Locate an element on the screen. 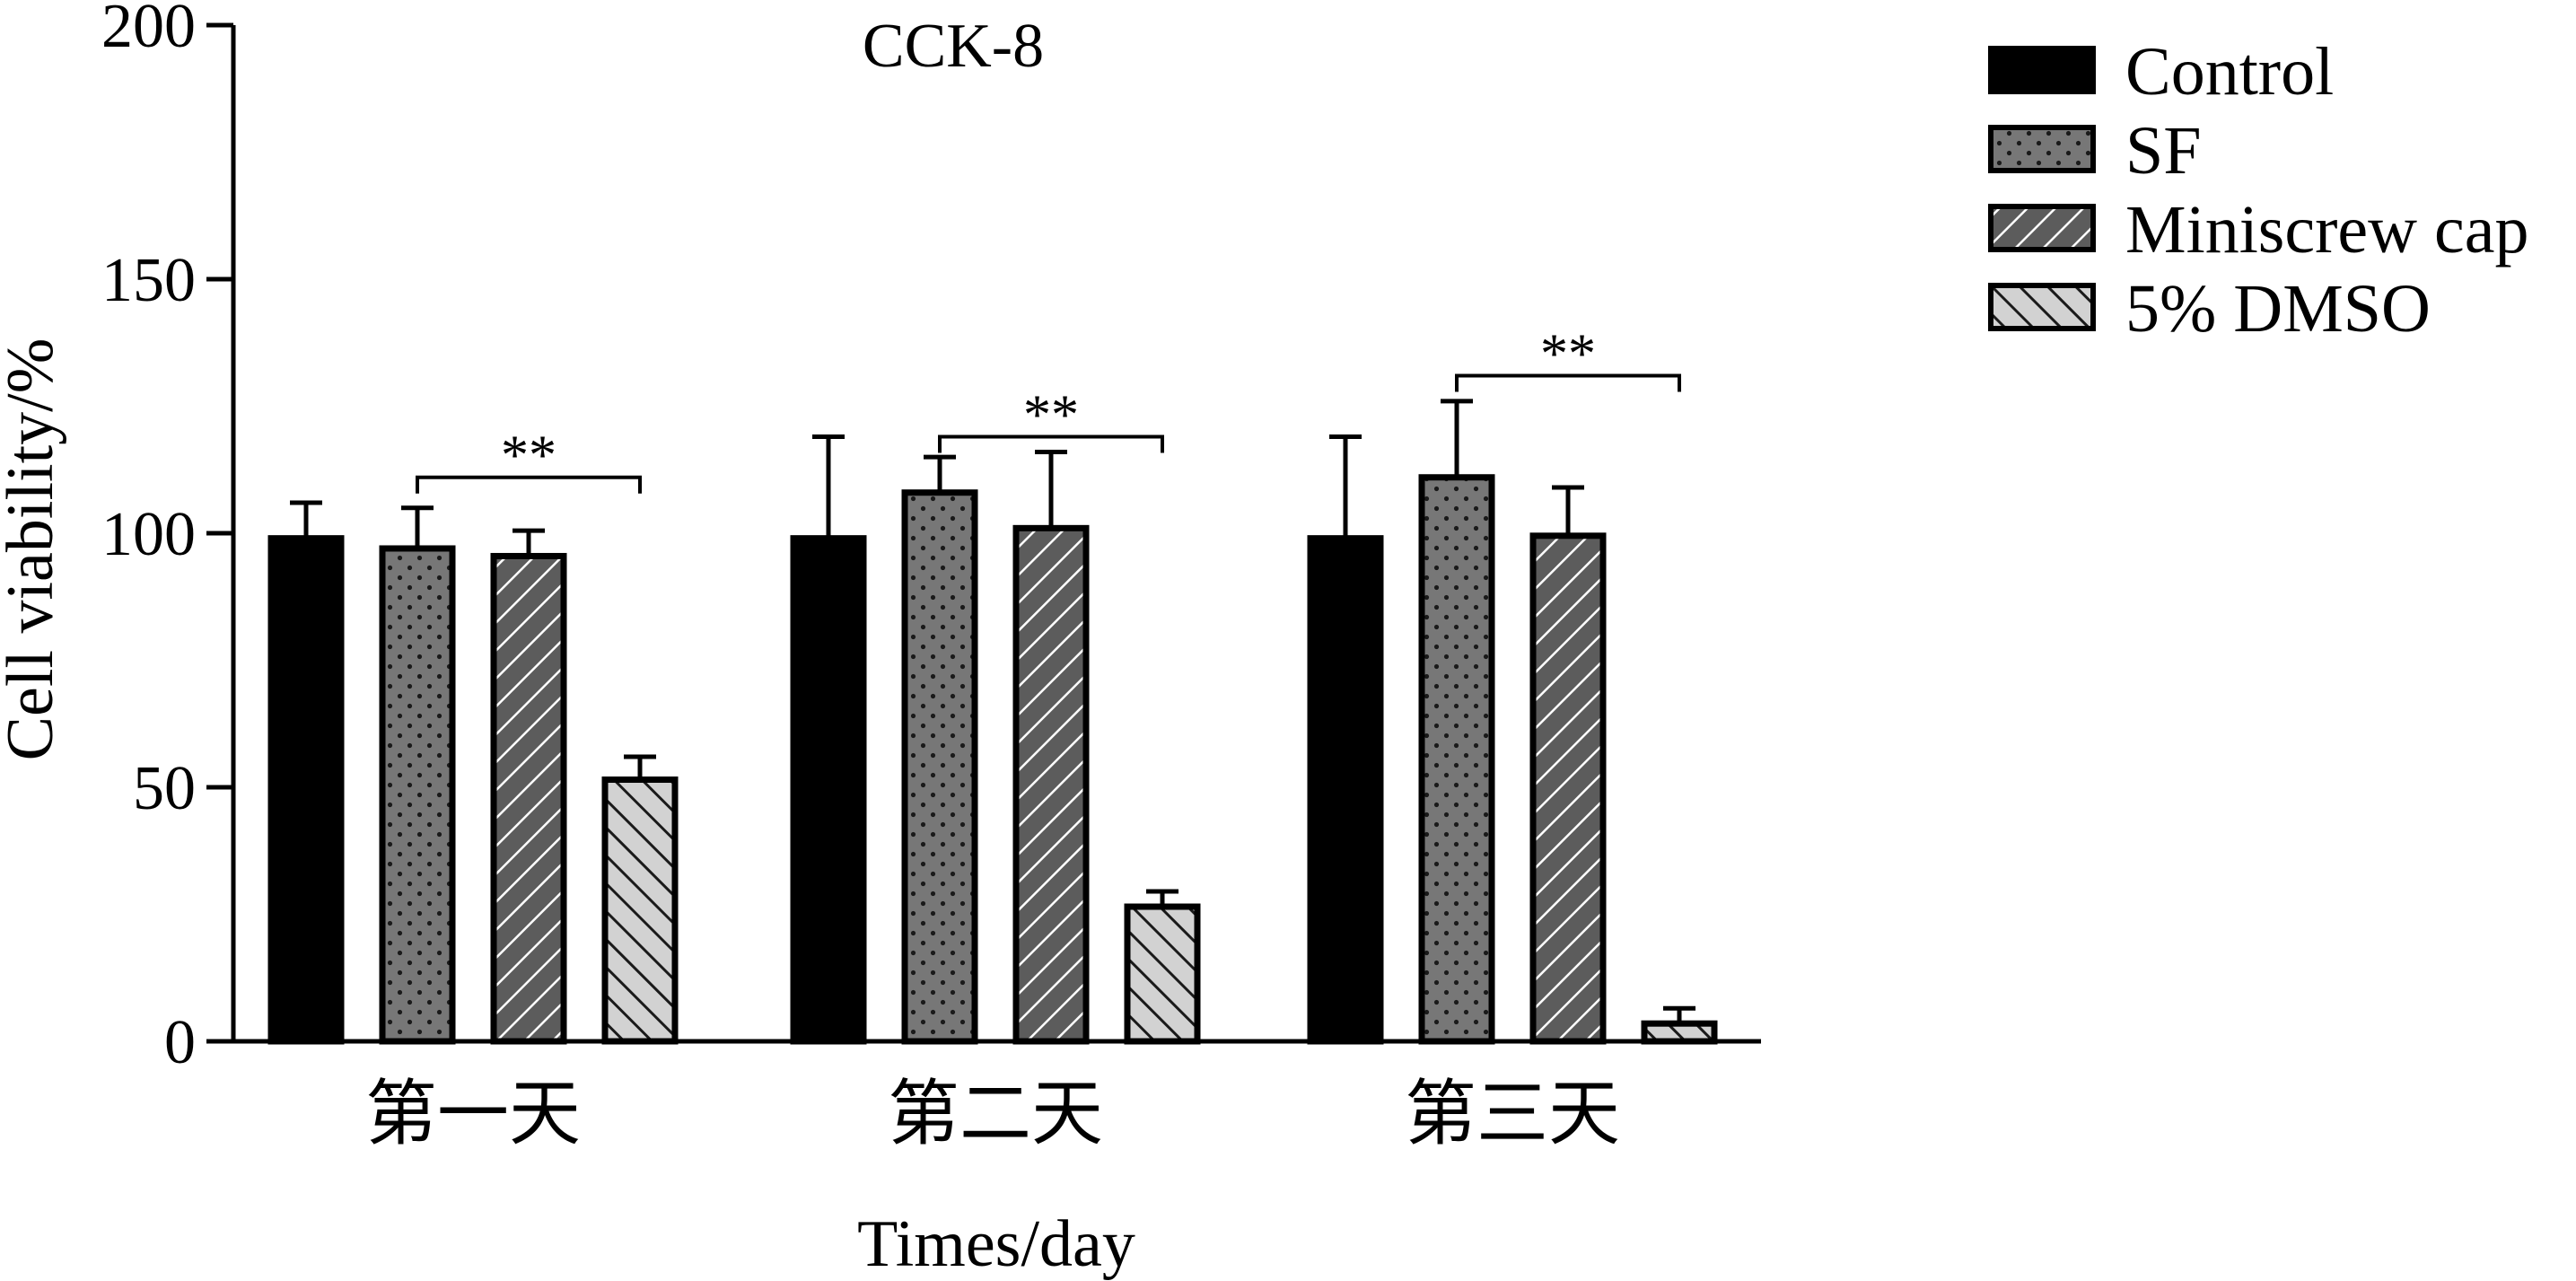 Image resolution: width=2576 pixels, height=1281 pixels. x-category-label: 第三天 is located at coordinates (1512, 1114).